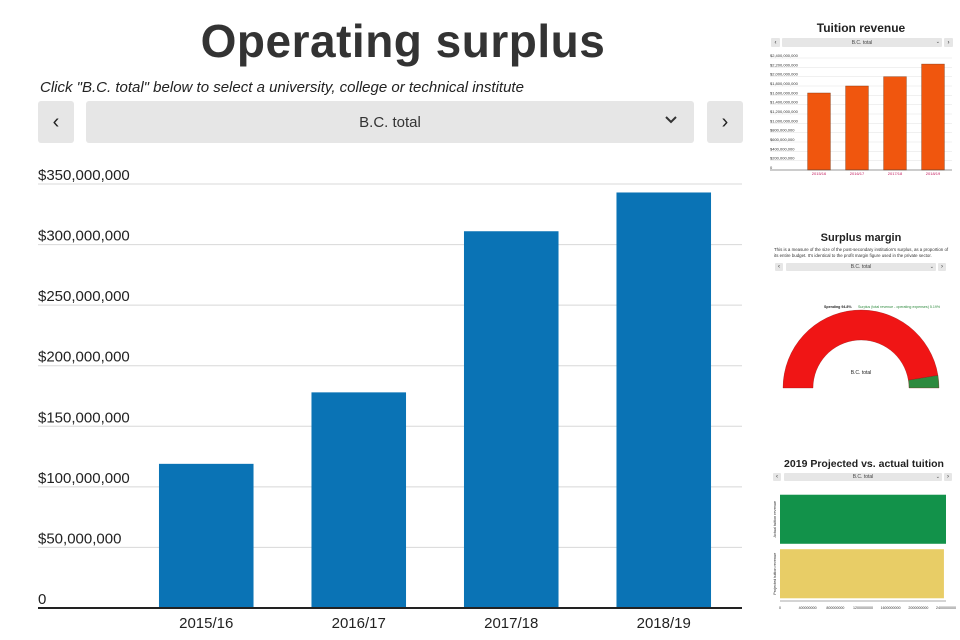 This screenshot has width=960, height=640. What do you see at coordinates (784, 111) in the screenshot?
I see `y-tick-label: $1,200,000,000` at bounding box center [784, 111].